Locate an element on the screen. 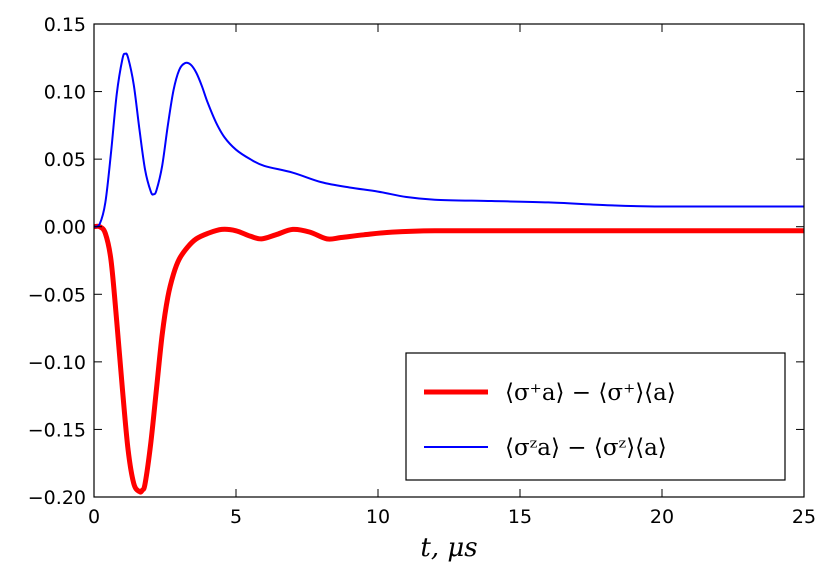  y-tick-label: 0.00 is located at coordinates (65, 228).